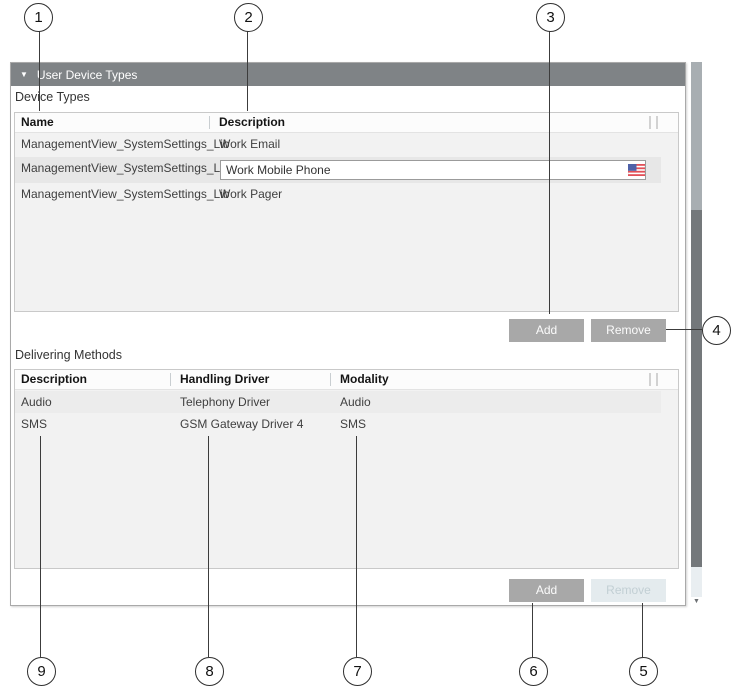 Image resolution: width=733 pixels, height=696 pixels. Describe the element at coordinates (41, 671) in the screenshot. I see `callout-9: 9` at that location.